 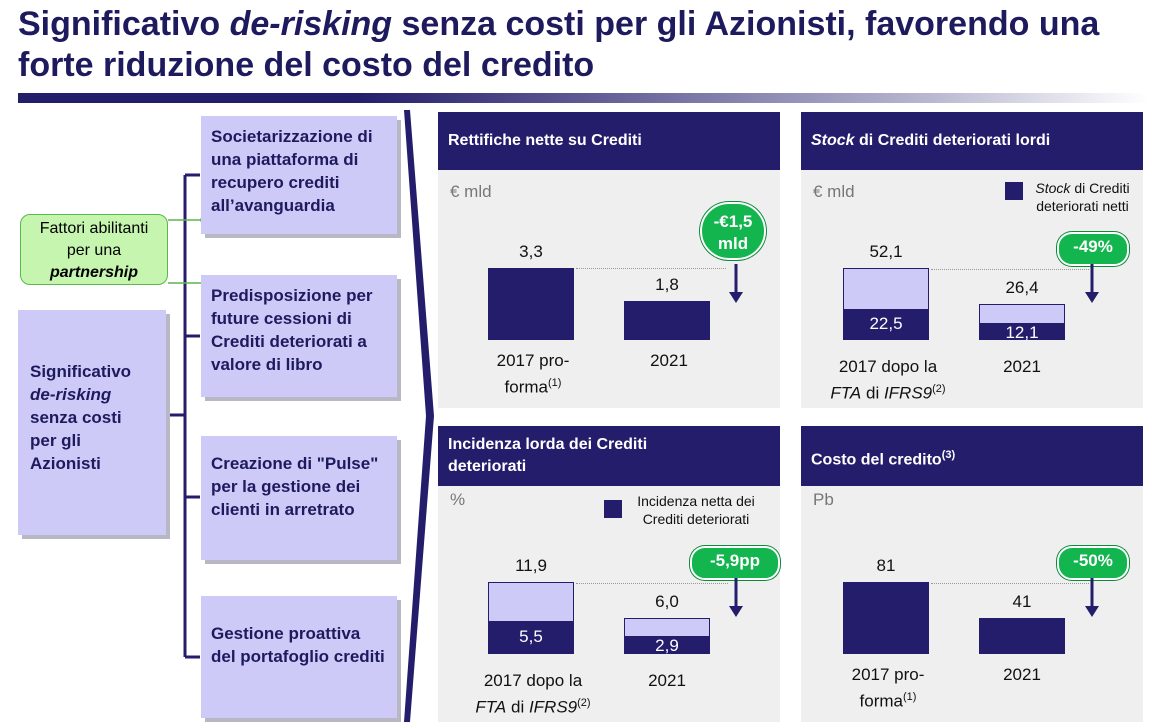 What do you see at coordinates (65, 463) in the screenshot?
I see `main-goal-line: Azionisti` at bounding box center [65, 463].